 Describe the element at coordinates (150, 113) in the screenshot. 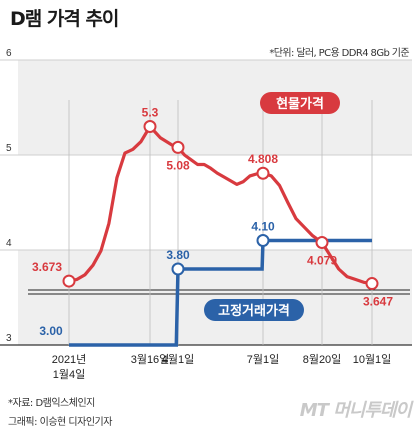

I see `data-label-spot: 5.3` at that location.